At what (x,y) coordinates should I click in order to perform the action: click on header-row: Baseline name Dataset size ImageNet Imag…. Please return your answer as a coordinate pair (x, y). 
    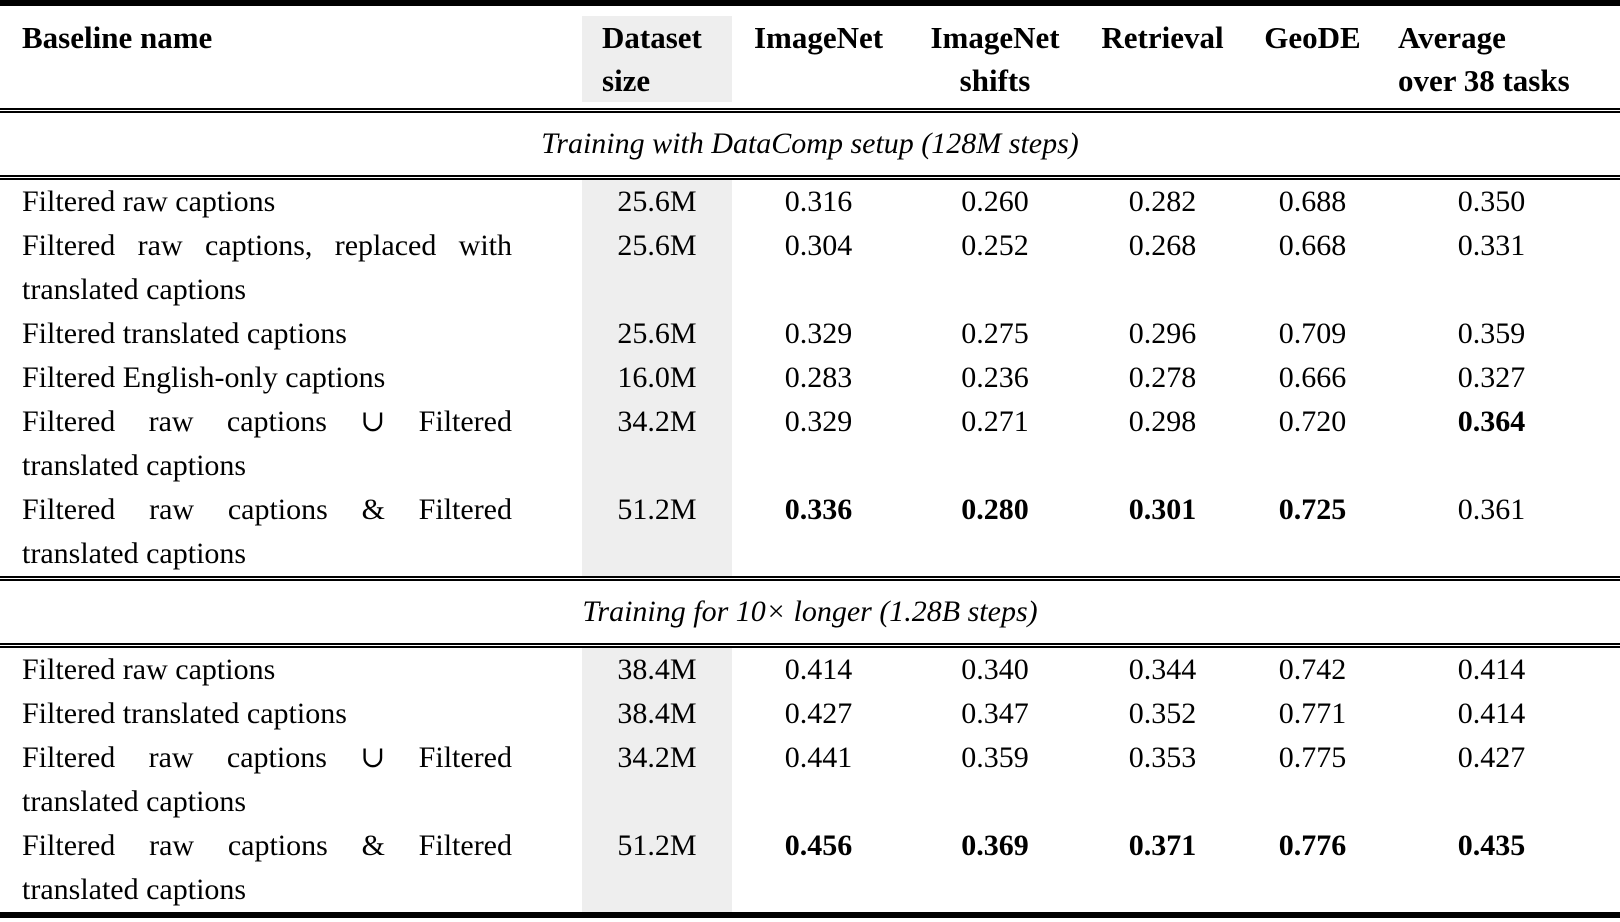
    Looking at the image, I should click on (810, 57).